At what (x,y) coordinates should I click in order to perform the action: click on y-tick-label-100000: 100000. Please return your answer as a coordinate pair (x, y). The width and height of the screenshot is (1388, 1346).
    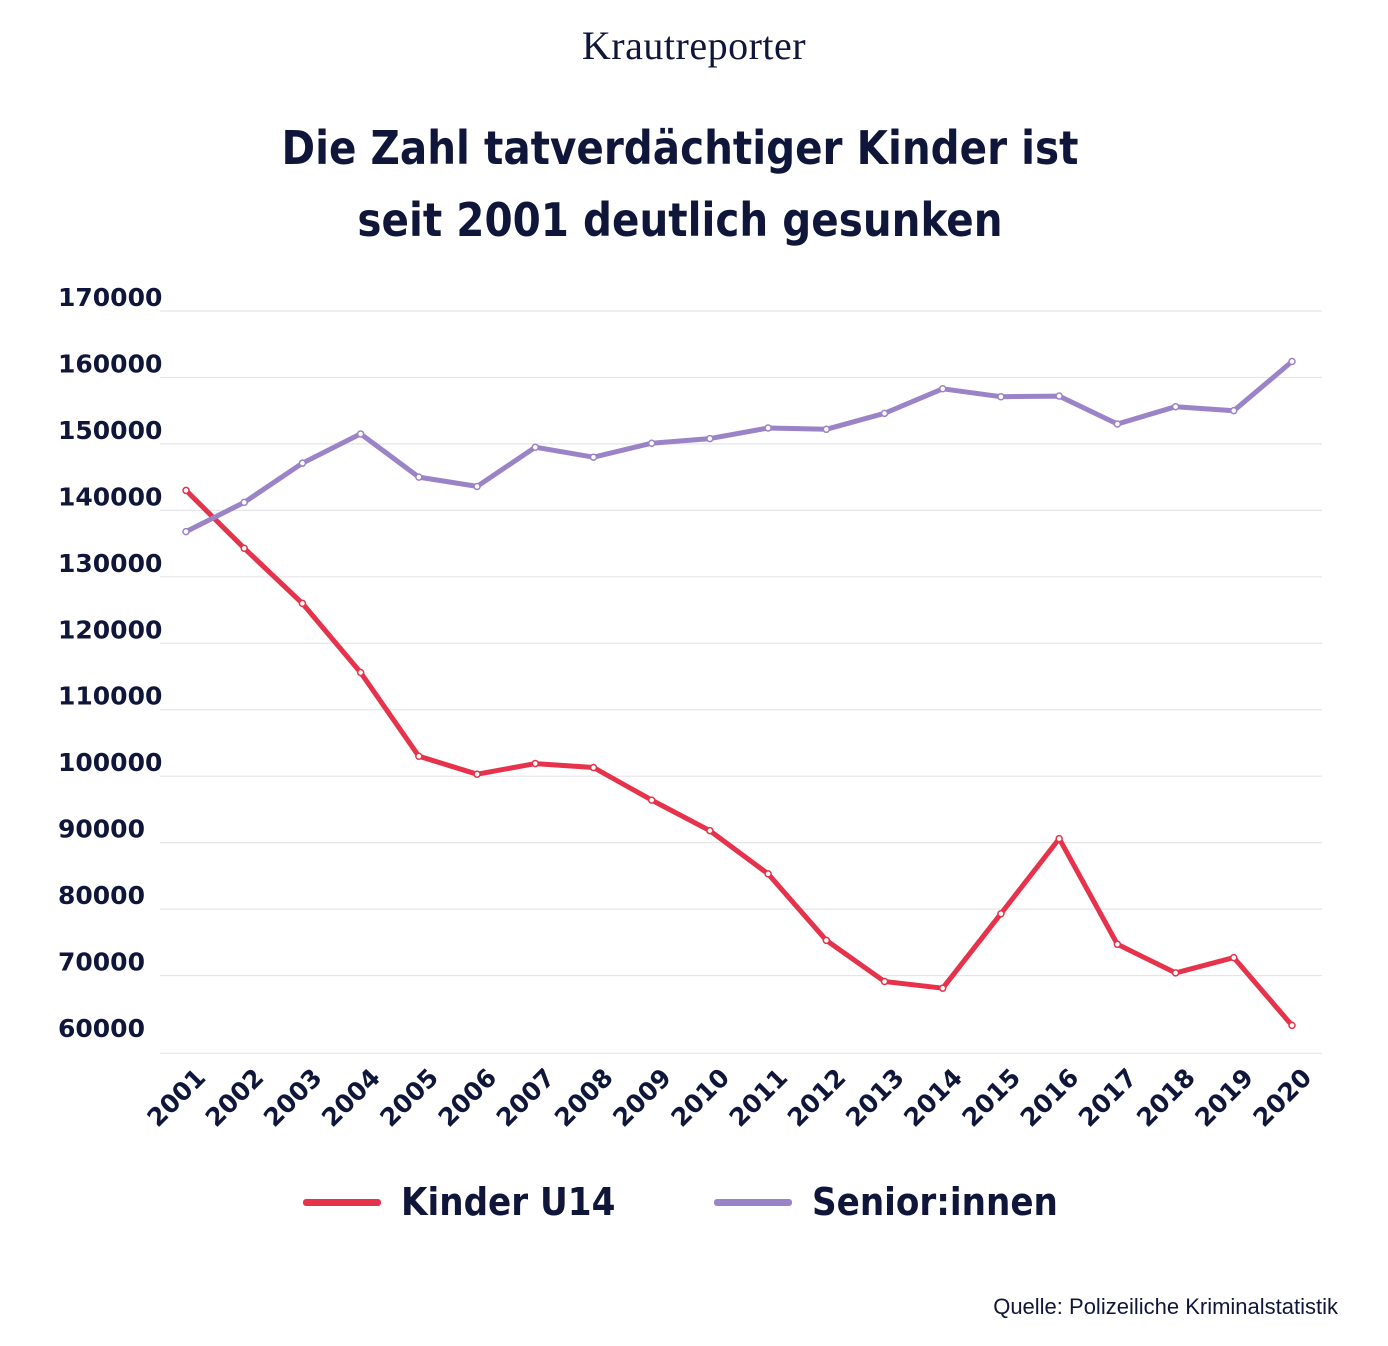
    Looking at the image, I should click on (110, 762).